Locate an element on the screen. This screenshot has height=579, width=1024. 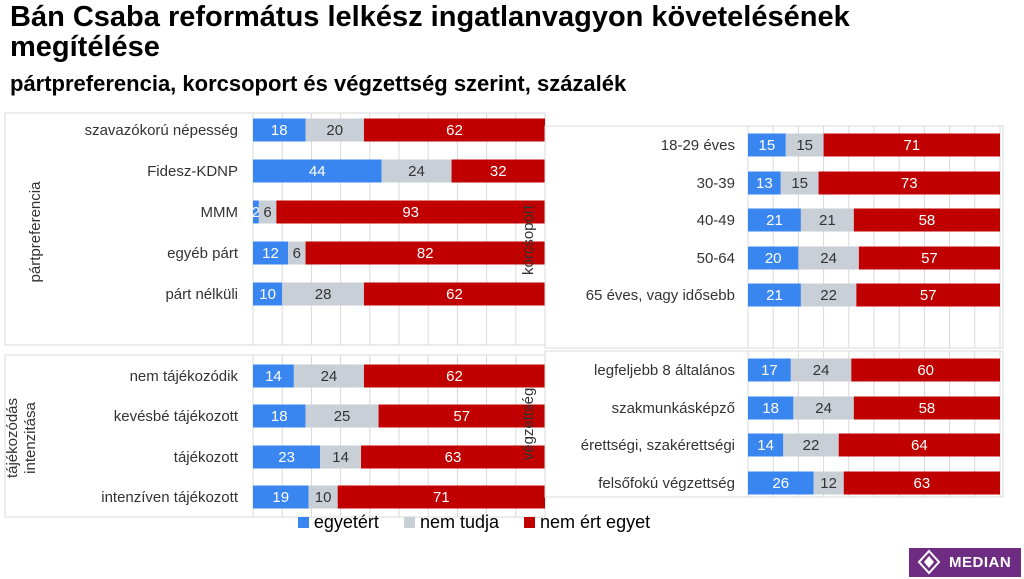
category-label-nem-tajekozodik: nem tájékozódik is located at coordinates (184, 376).